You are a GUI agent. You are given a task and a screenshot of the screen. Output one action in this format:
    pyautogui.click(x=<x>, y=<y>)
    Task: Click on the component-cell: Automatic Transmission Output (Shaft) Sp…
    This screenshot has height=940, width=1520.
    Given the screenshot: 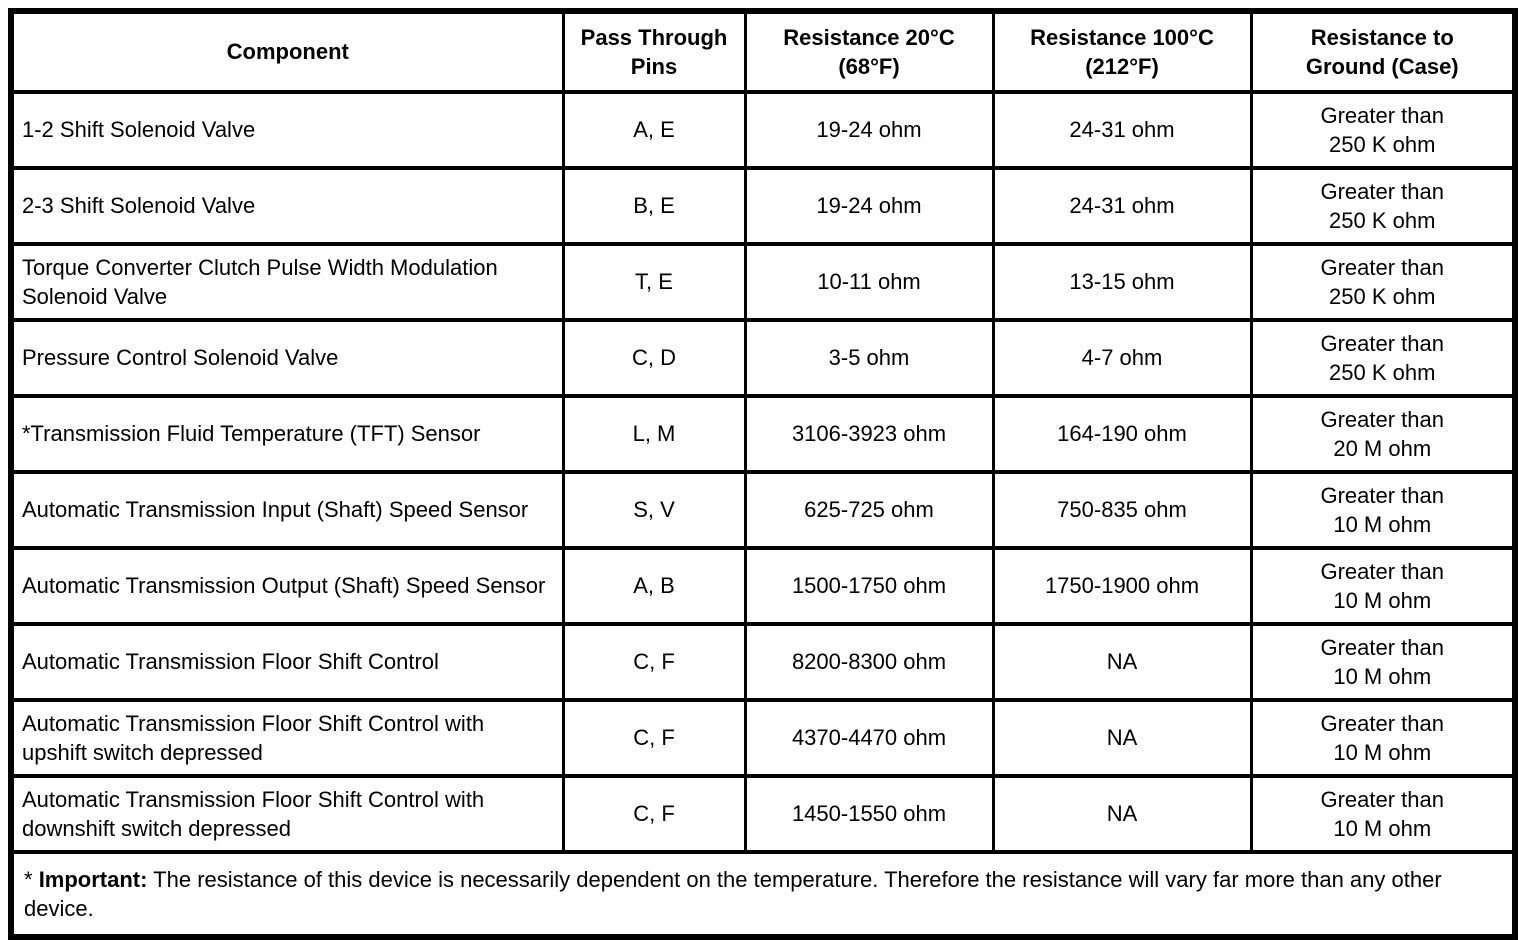 What is the action you would take?
    pyautogui.click(x=287, y=586)
    